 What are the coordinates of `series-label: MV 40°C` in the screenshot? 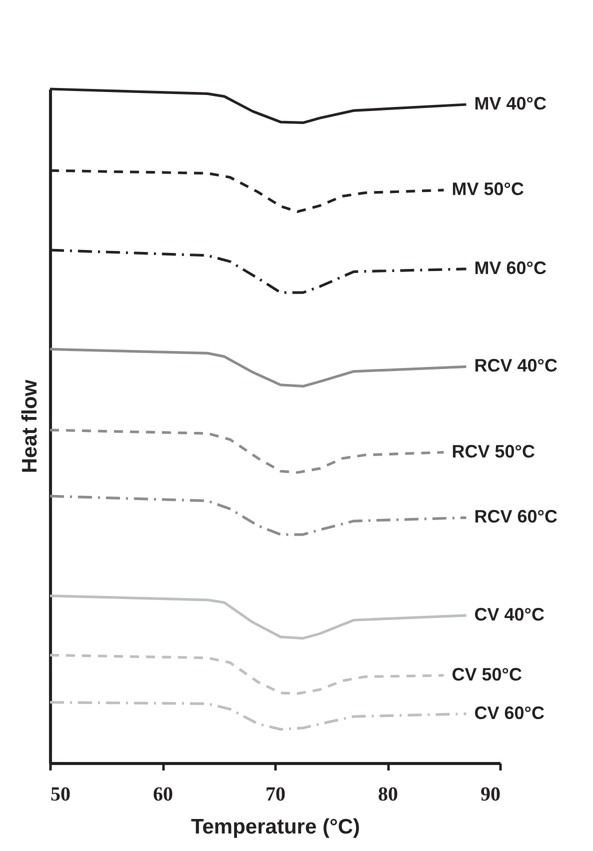 It's located at (510, 104).